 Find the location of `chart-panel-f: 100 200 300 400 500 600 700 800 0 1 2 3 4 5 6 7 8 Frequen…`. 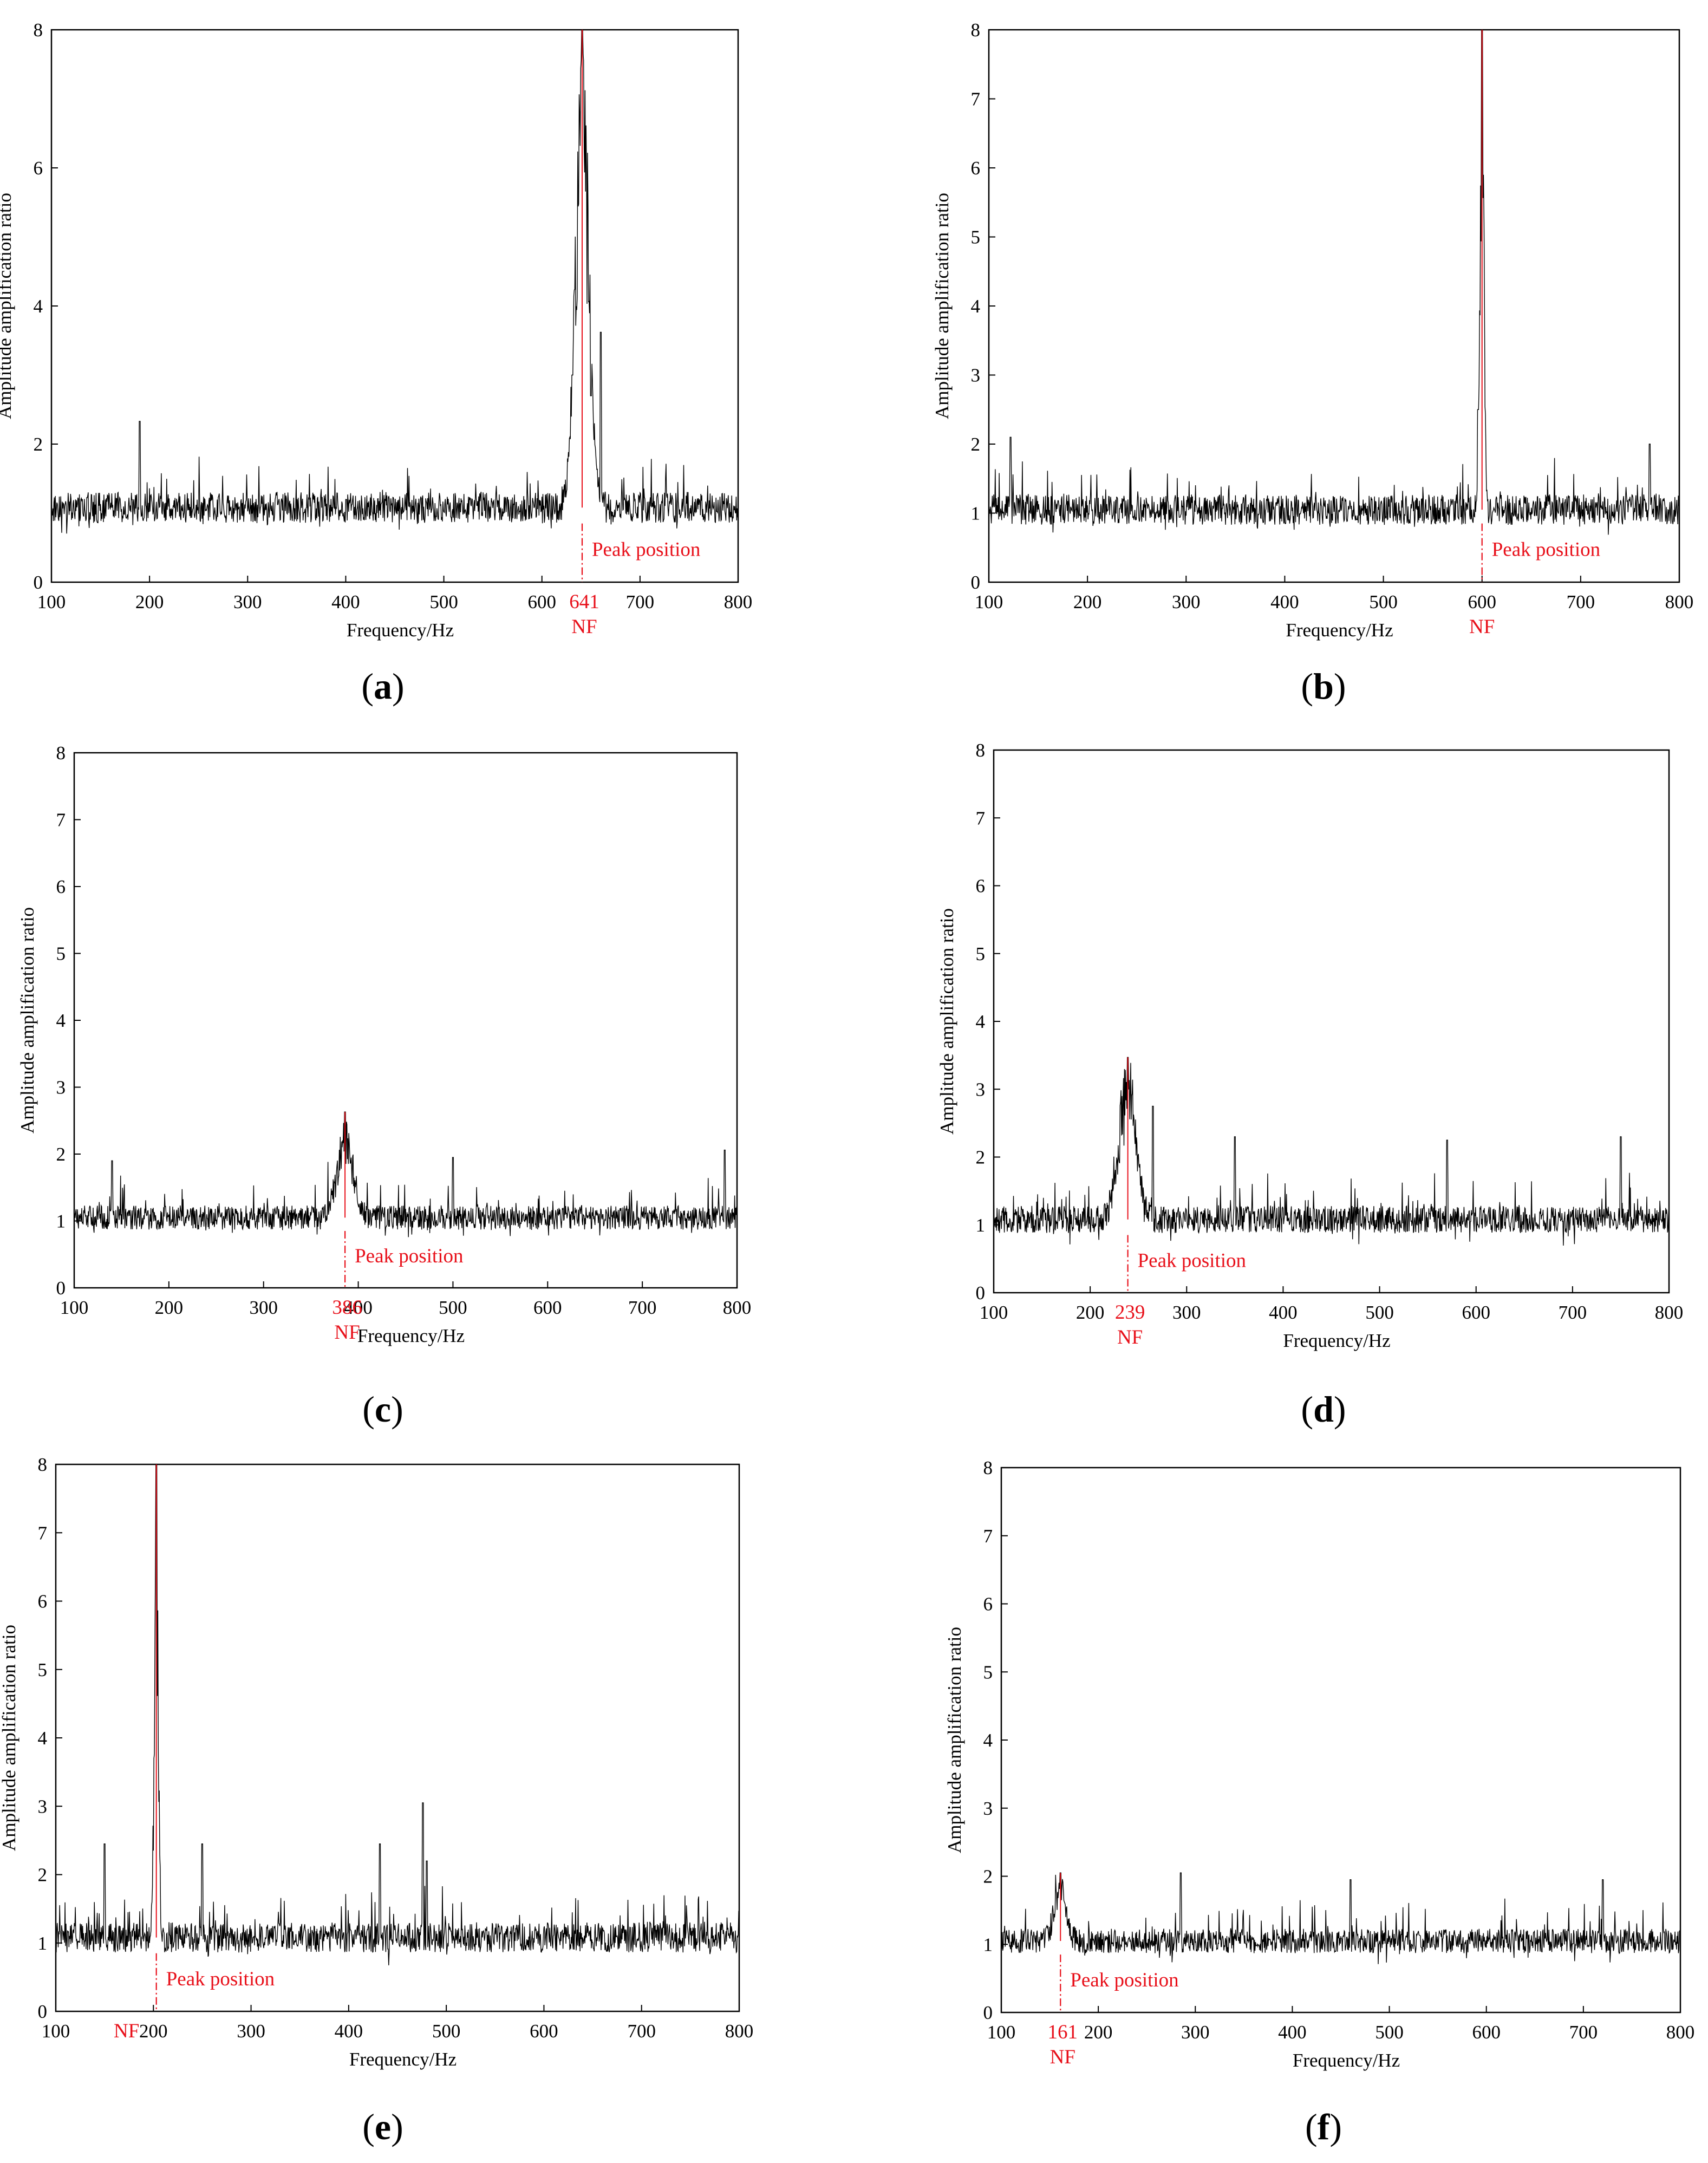

chart-panel-f: 100 200 300 400 500 600 700 800 0 1 2 3 4 5 6 7 8 Frequen… is located at coordinates (1319, 1802).